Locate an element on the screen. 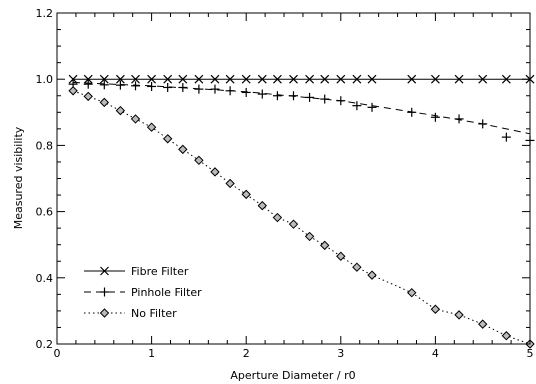 The width and height of the screenshot is (536, 384). legend-marker-fibre-filter is located at coordinates (104, 271).